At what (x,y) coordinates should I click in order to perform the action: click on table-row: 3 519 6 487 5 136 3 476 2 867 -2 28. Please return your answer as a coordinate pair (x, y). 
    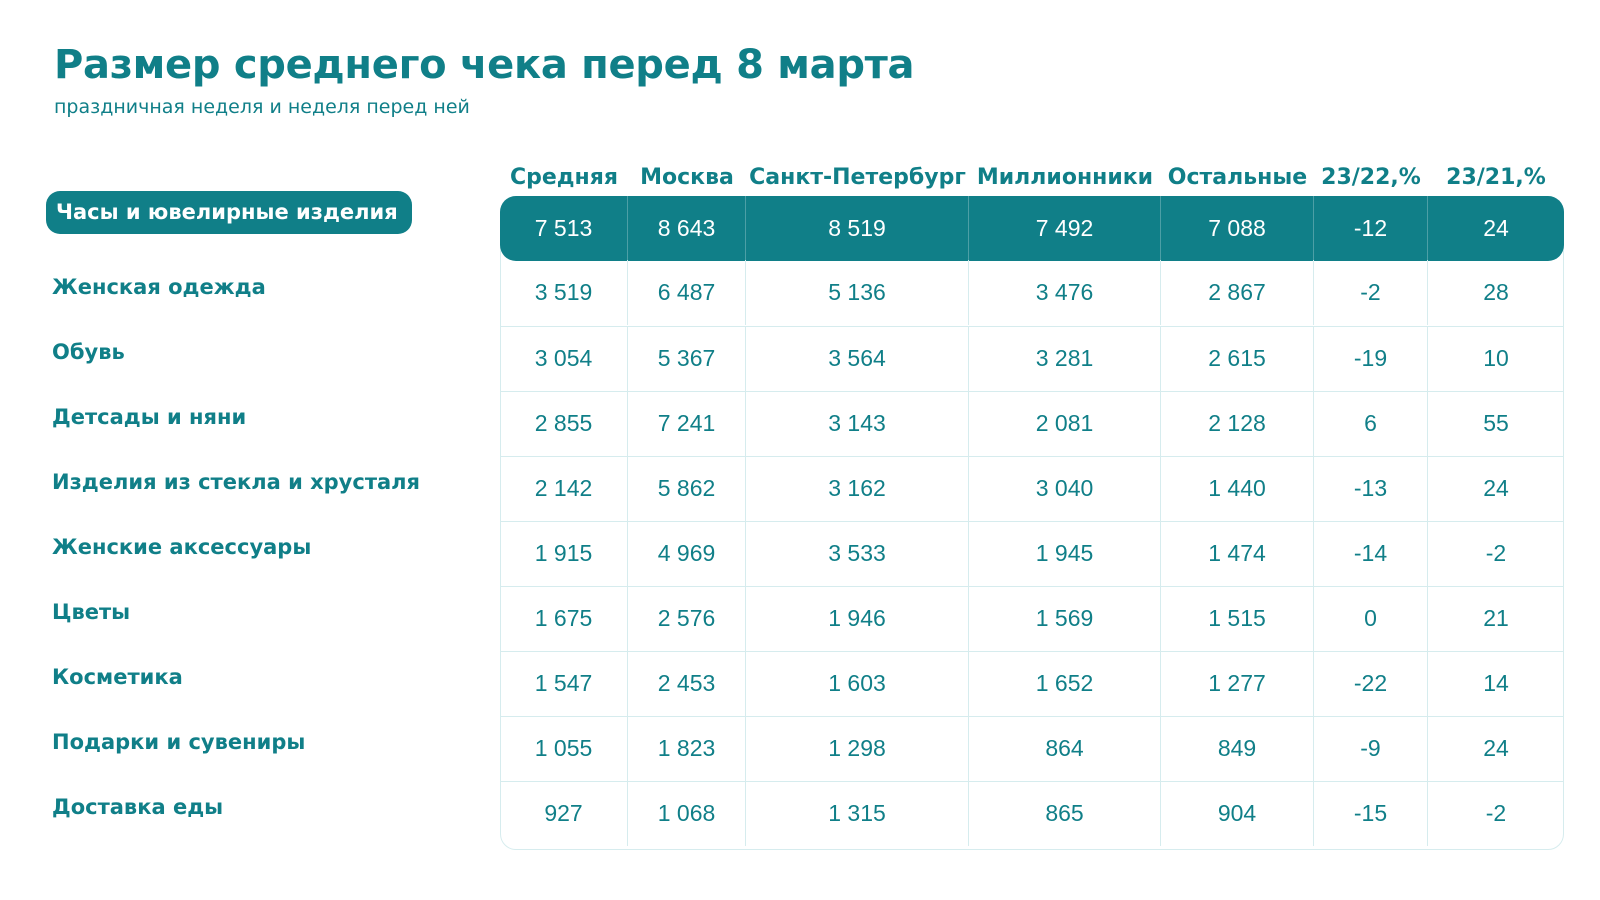
    Looking at the image, I should click on (1032, 293).